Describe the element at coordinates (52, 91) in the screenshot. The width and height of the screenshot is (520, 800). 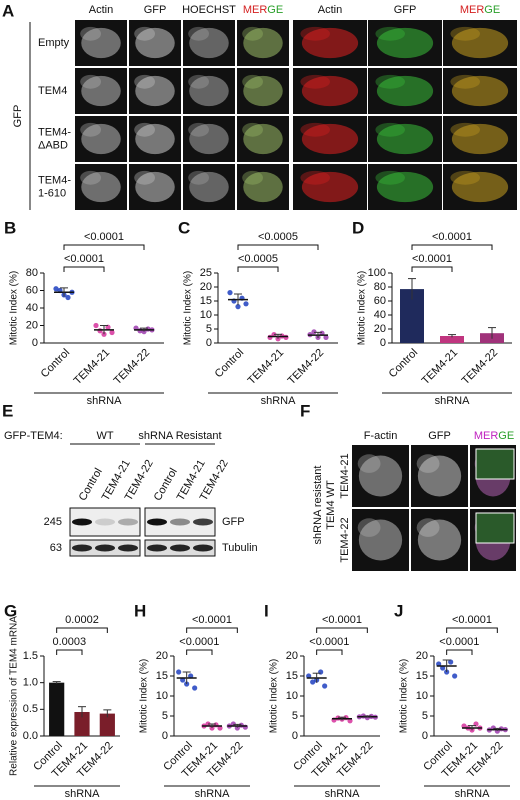
I see `row-label: TEM4` at that location.